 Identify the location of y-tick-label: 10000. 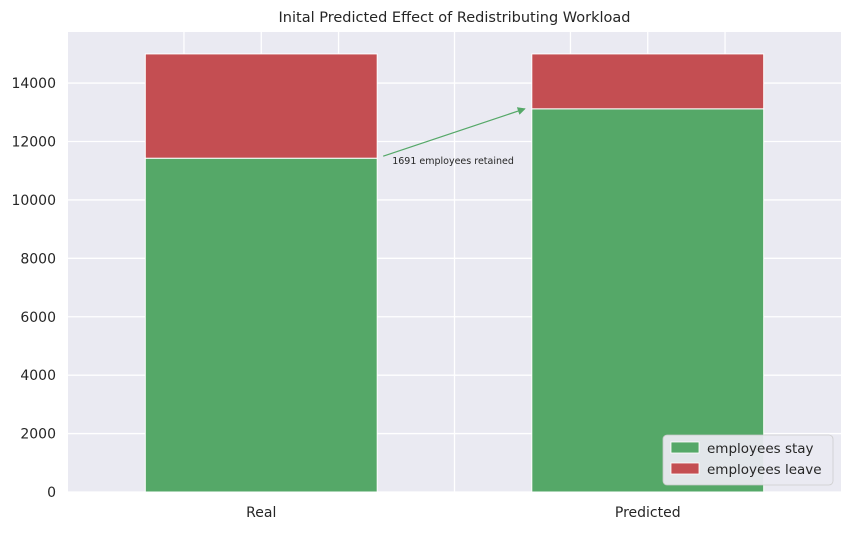
(33, 201).